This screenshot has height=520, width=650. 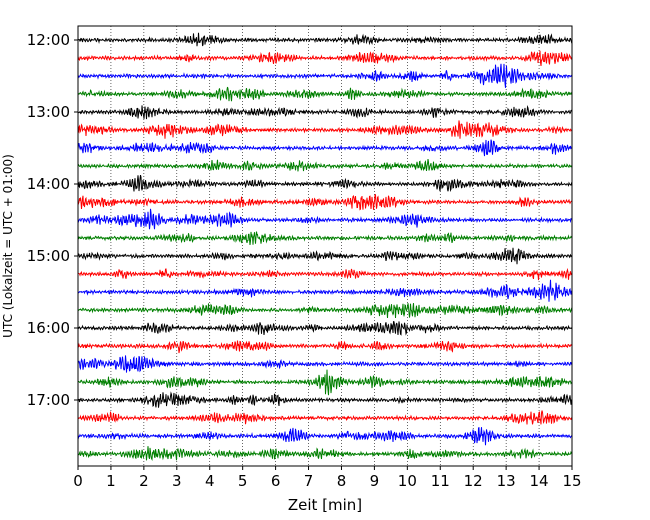 What do you see at coordinates (177, 481) in the screenshot?
I see `x-tick-label: 3` at bounding box center [177, 481].